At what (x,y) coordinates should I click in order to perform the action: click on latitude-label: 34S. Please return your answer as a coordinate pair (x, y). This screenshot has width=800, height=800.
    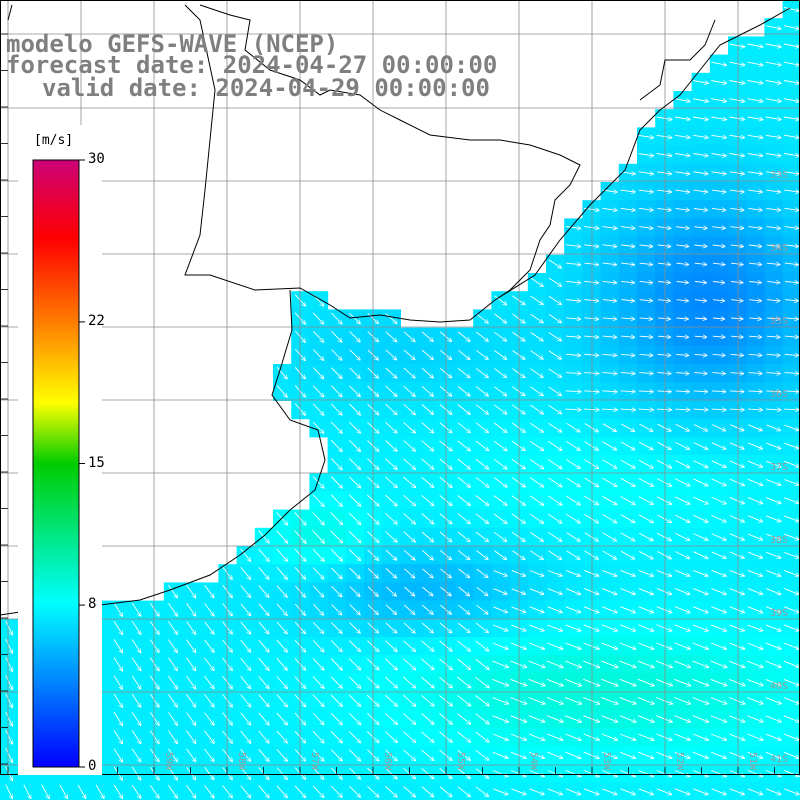
    Looking at the image, I should click on (779, 248).